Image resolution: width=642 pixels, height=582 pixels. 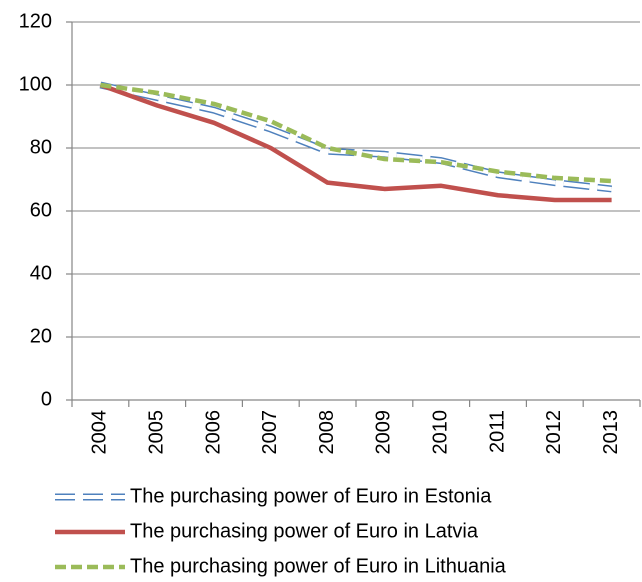 What do you see at coordinates (440, 432) in the screenshot?
I see `x-tick-label: 2010` at bounding box center [440, 432].